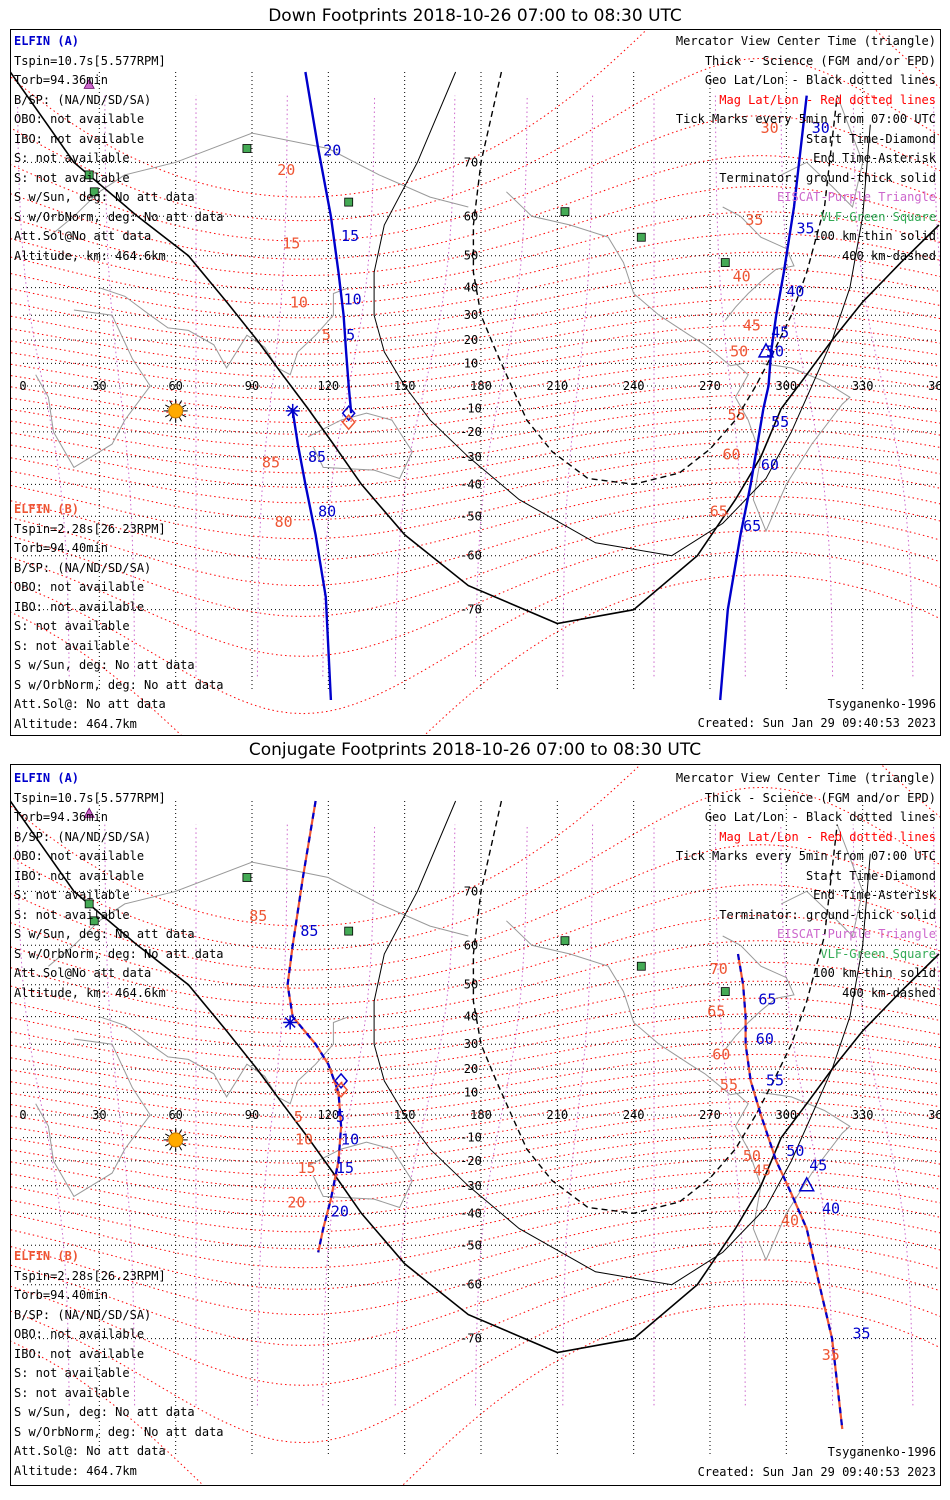 The image size is (950, 1500). I want to click on lon-tick-label: 180, so click(481, 1115).